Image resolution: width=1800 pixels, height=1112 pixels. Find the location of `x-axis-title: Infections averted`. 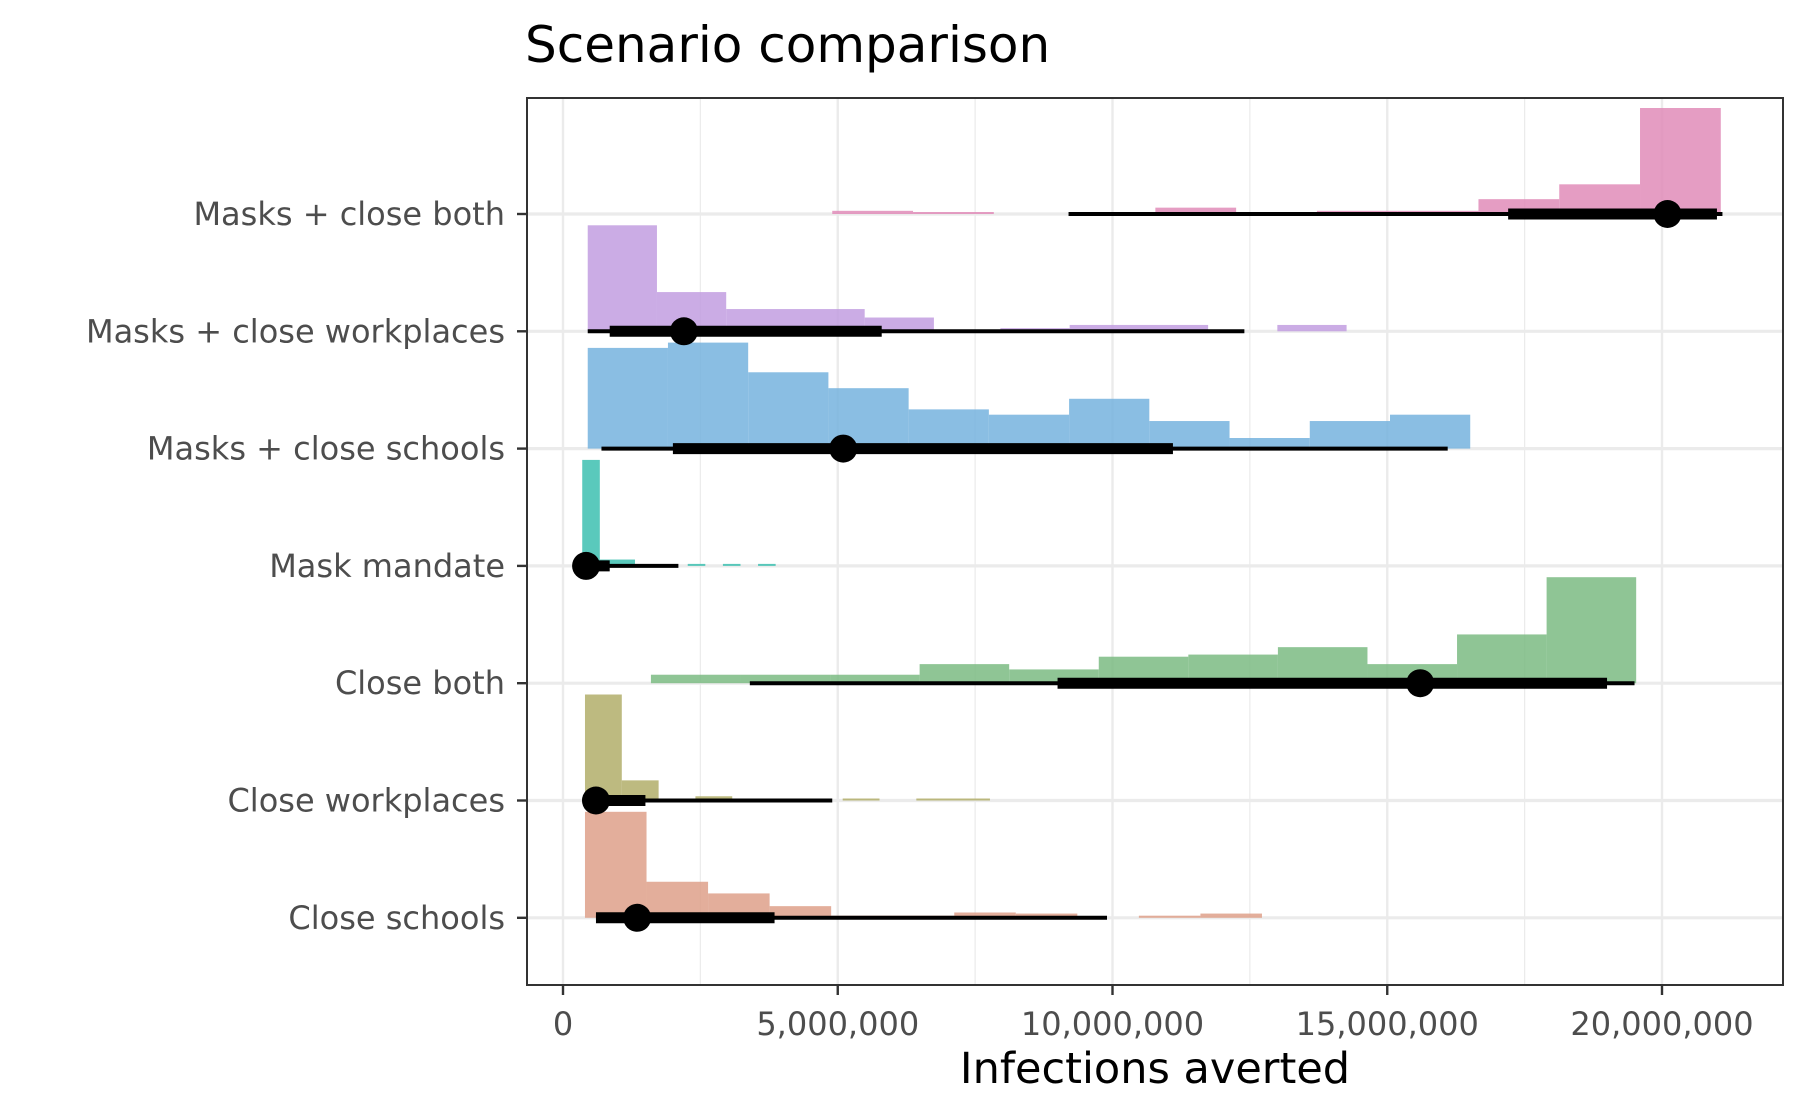

x-axis-title: Infections averted is located at coordinates (1155, 1069).